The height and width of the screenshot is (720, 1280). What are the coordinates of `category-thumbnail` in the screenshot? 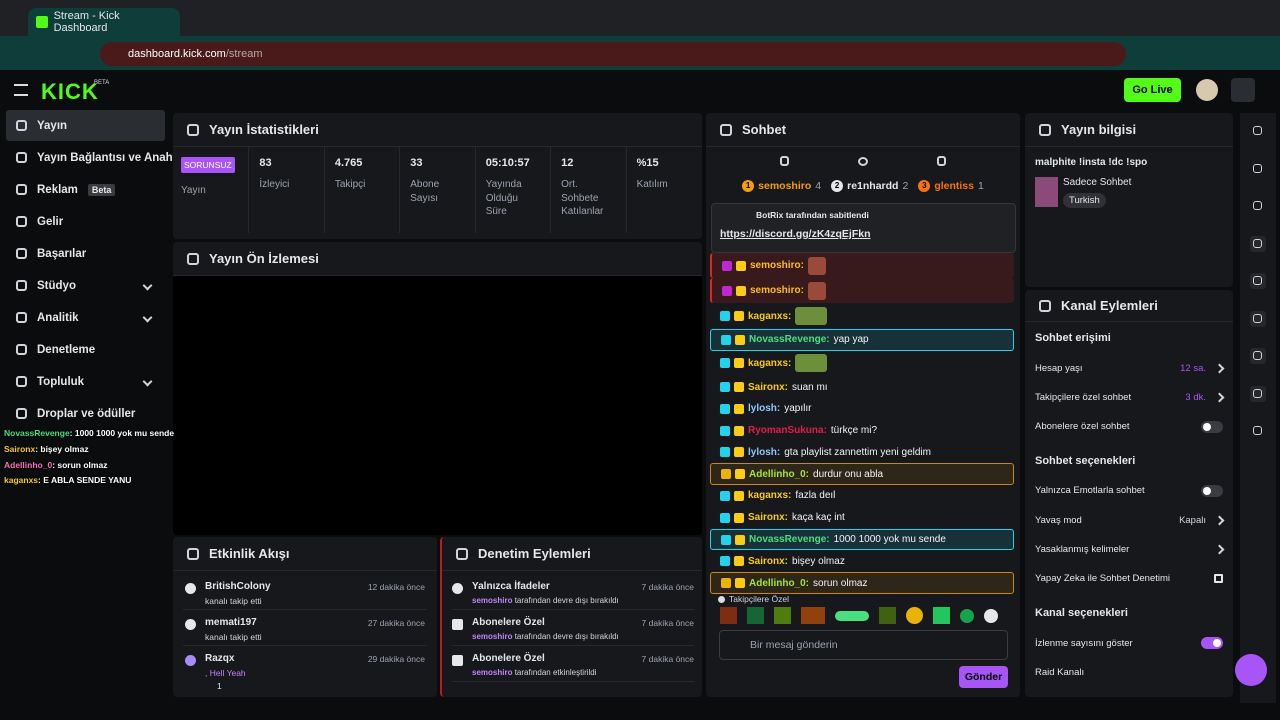 It's located at (1046, 192).